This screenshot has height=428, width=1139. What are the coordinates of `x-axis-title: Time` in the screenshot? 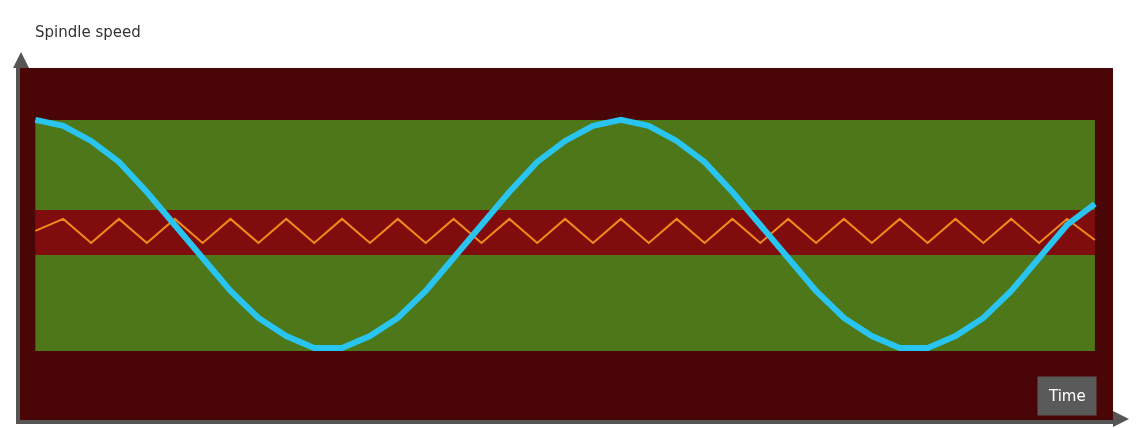 It's located at (1067, 396).